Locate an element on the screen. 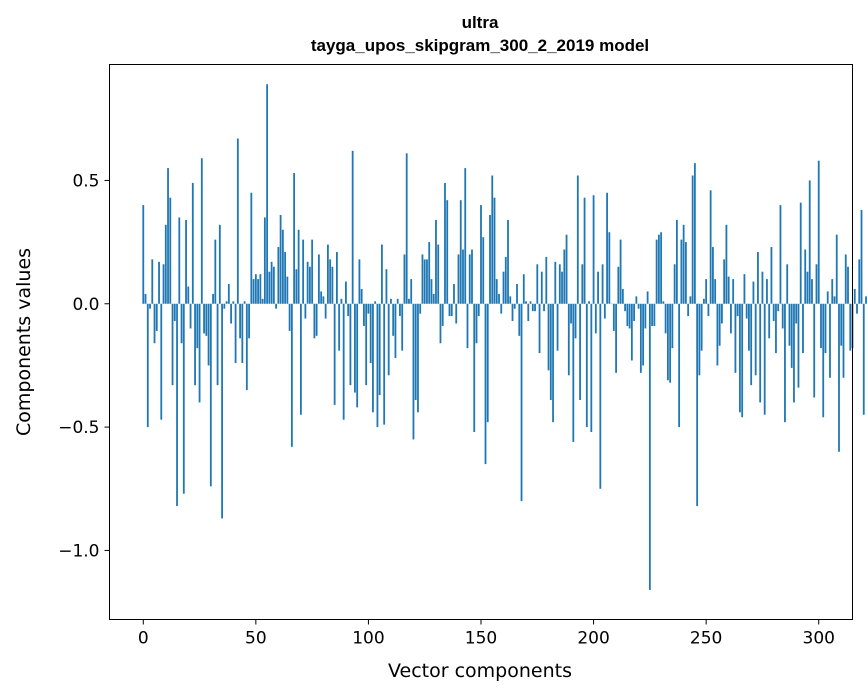 This screenshot has width=867, height=696. y-axis: −1.0 −0.5 0.0 0.5 is located at coordinates (84, 366).